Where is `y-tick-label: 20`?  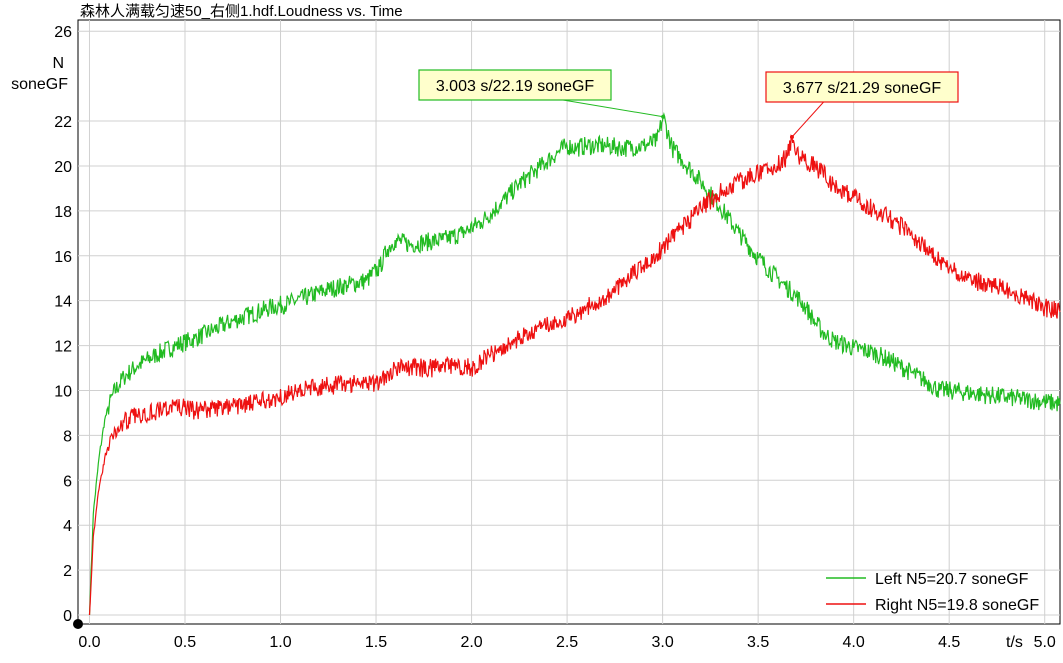 y-tick-label: 20 is located at coordinates (63, 167).